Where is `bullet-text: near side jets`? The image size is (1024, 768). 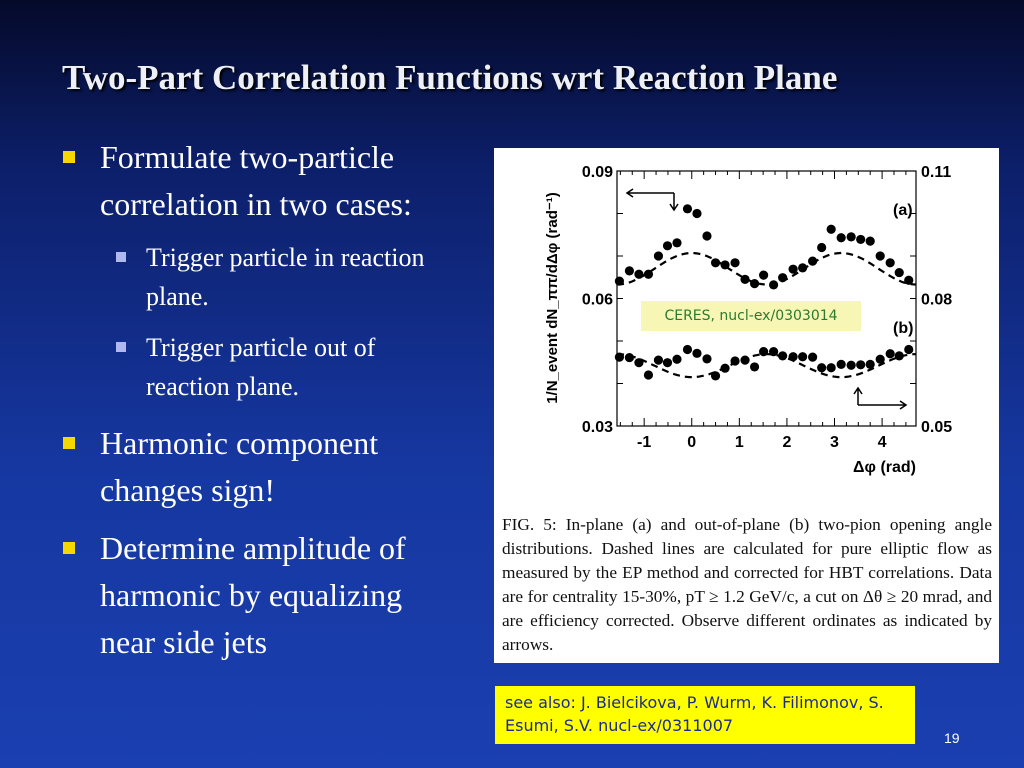 bullet-text: near side jets is located at coordinates (184, 642).